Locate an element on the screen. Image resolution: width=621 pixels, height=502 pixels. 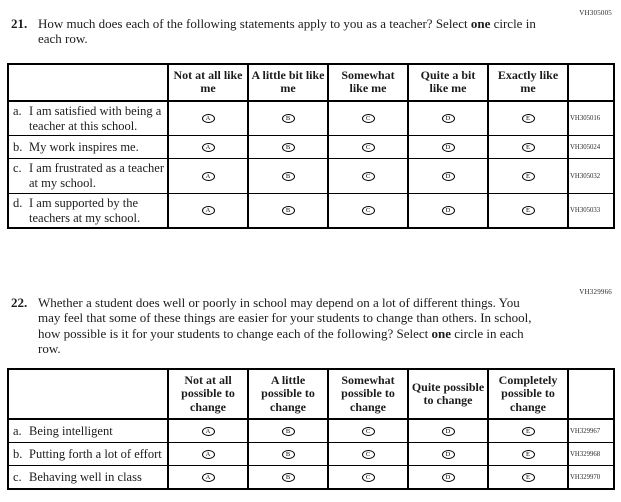
q21-c-option-circle-e: E is located at coordinates (528, 176).